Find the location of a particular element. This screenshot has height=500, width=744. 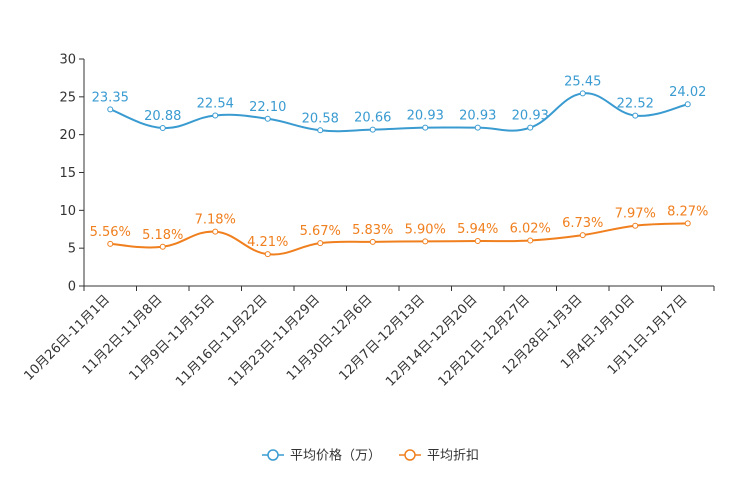

legend-label: 平均折扣 is located at coordinates (453, 456).